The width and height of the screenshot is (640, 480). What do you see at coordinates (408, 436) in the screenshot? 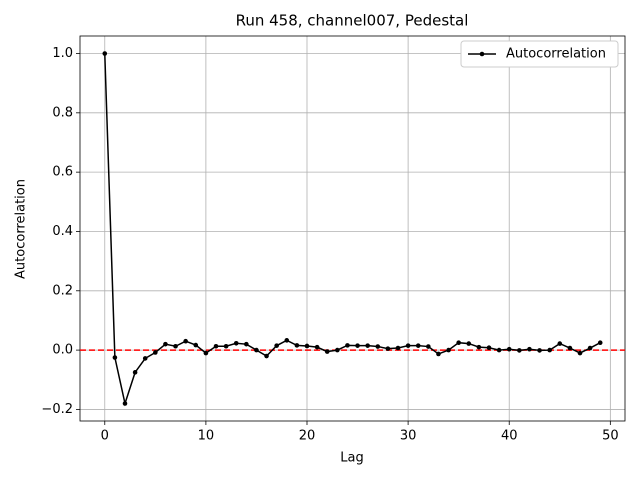
I see `x-tick-label: 30` at bounding box center [408, 436].